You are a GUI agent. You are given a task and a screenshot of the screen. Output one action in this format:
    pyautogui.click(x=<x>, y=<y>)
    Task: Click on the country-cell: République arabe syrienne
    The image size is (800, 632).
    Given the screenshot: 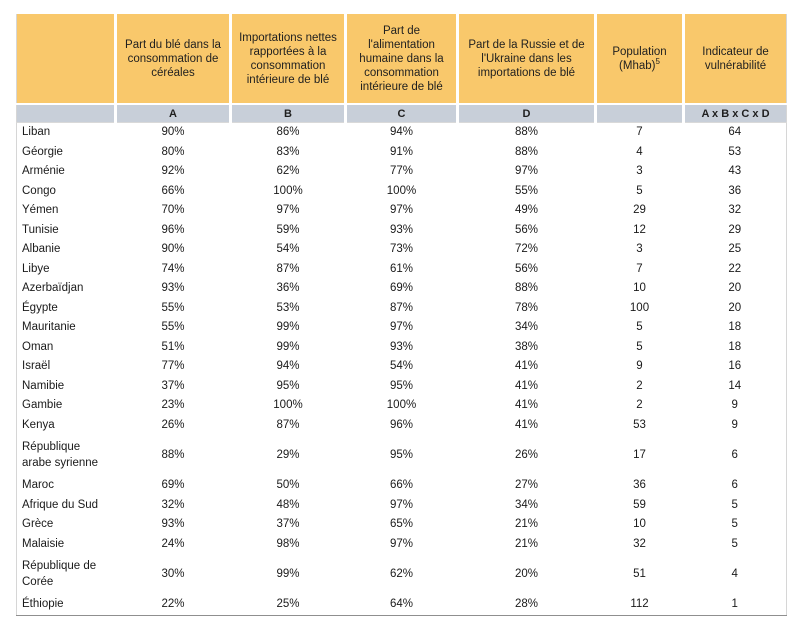 What is the action you would take?
    pyautogui.click(x=60, y=455)
    